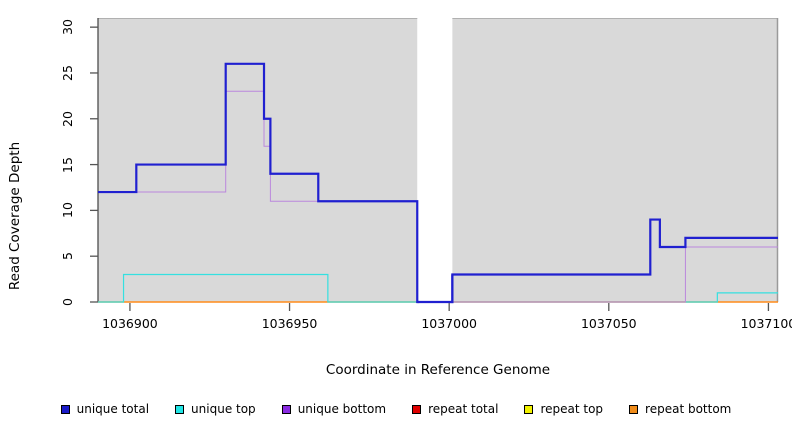  Describe the element at coordinates (463, 409) in the screenshot. I see `legend-item-label: repeat total` at that location.